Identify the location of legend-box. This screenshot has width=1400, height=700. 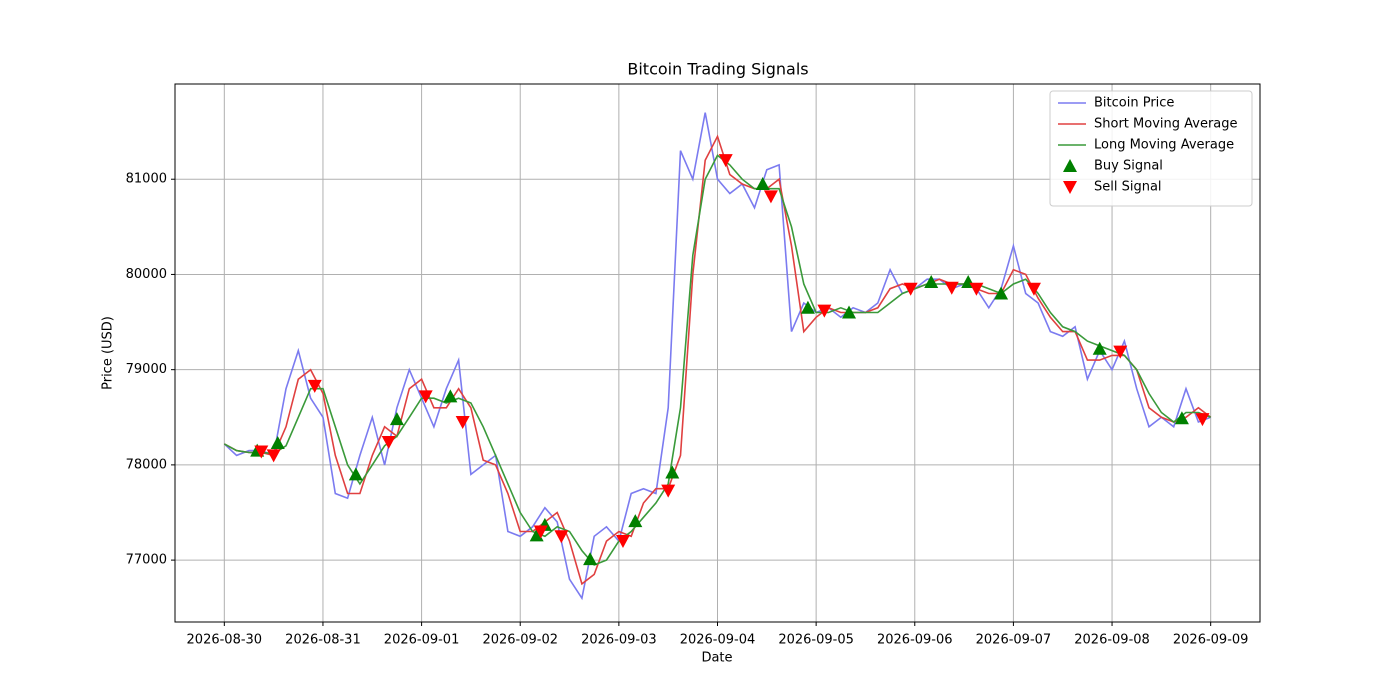
(1151, 148).